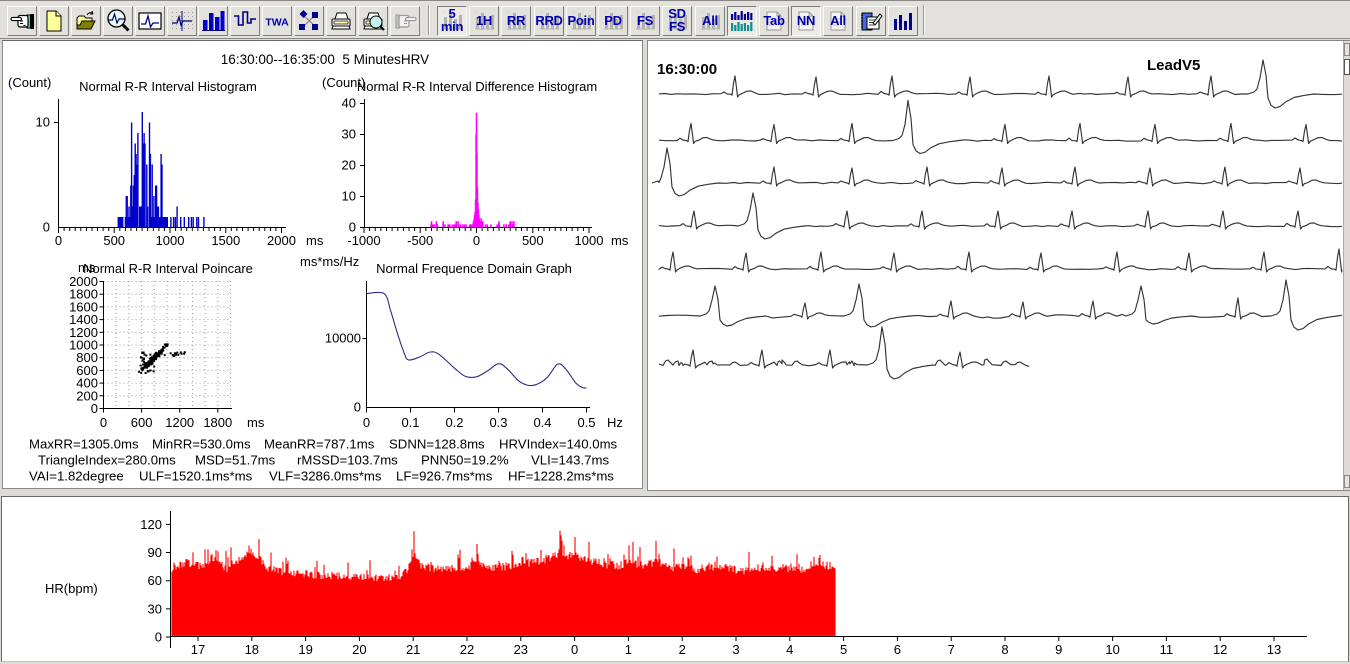  What do you see at coordinates (558, 444) in the screenshot?
I see `svg-text: HRVIndex=140.0ms` at bounding box center [558, 444].